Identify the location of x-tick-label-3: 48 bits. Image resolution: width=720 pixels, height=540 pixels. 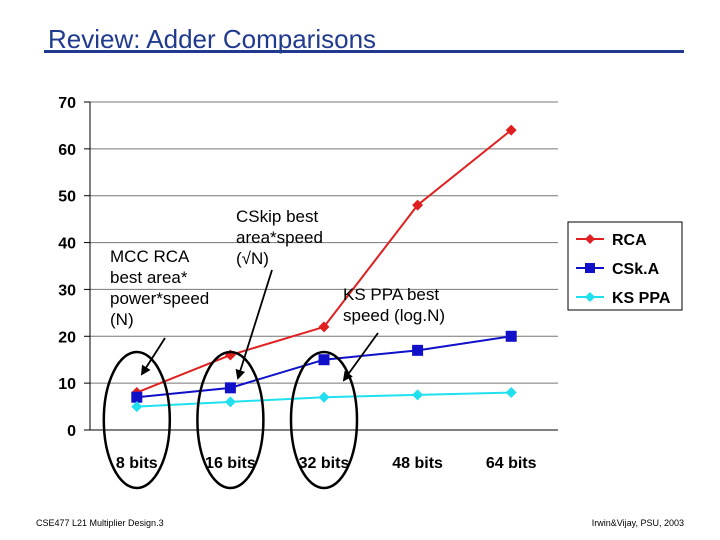
(417, 463).